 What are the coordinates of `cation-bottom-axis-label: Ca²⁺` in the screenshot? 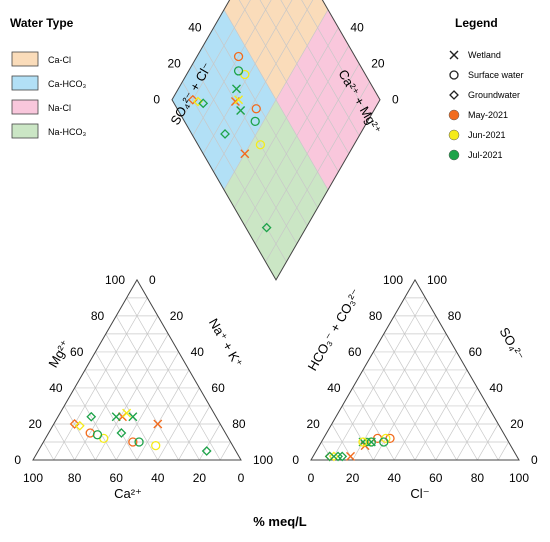 It's located at (128, 493).